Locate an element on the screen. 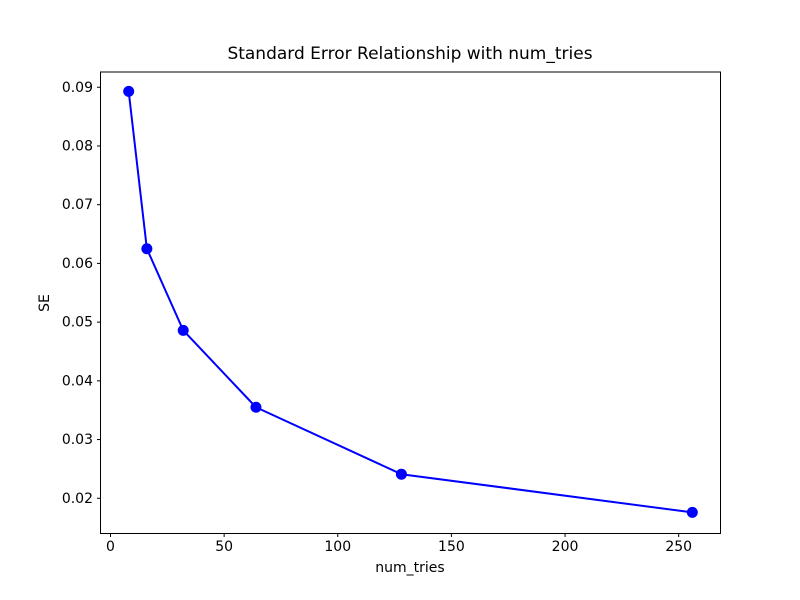  y-tick-label: 0.03 is located at coordinates (77, 440).